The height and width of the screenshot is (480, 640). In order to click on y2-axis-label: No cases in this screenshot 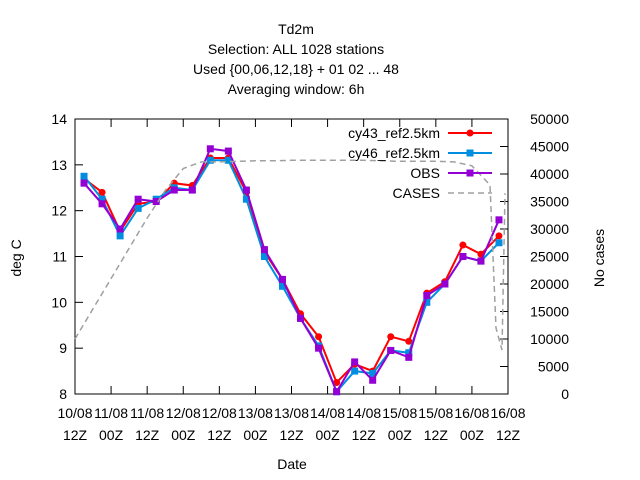, I will do `click(599, 258)`.